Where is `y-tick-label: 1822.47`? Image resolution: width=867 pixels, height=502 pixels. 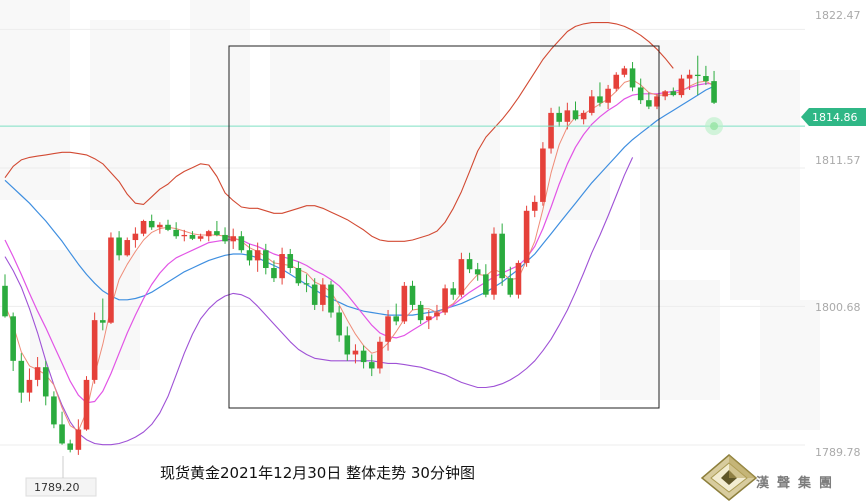 y-tick-label: 1822.47 is located at coordinates (838, 15).